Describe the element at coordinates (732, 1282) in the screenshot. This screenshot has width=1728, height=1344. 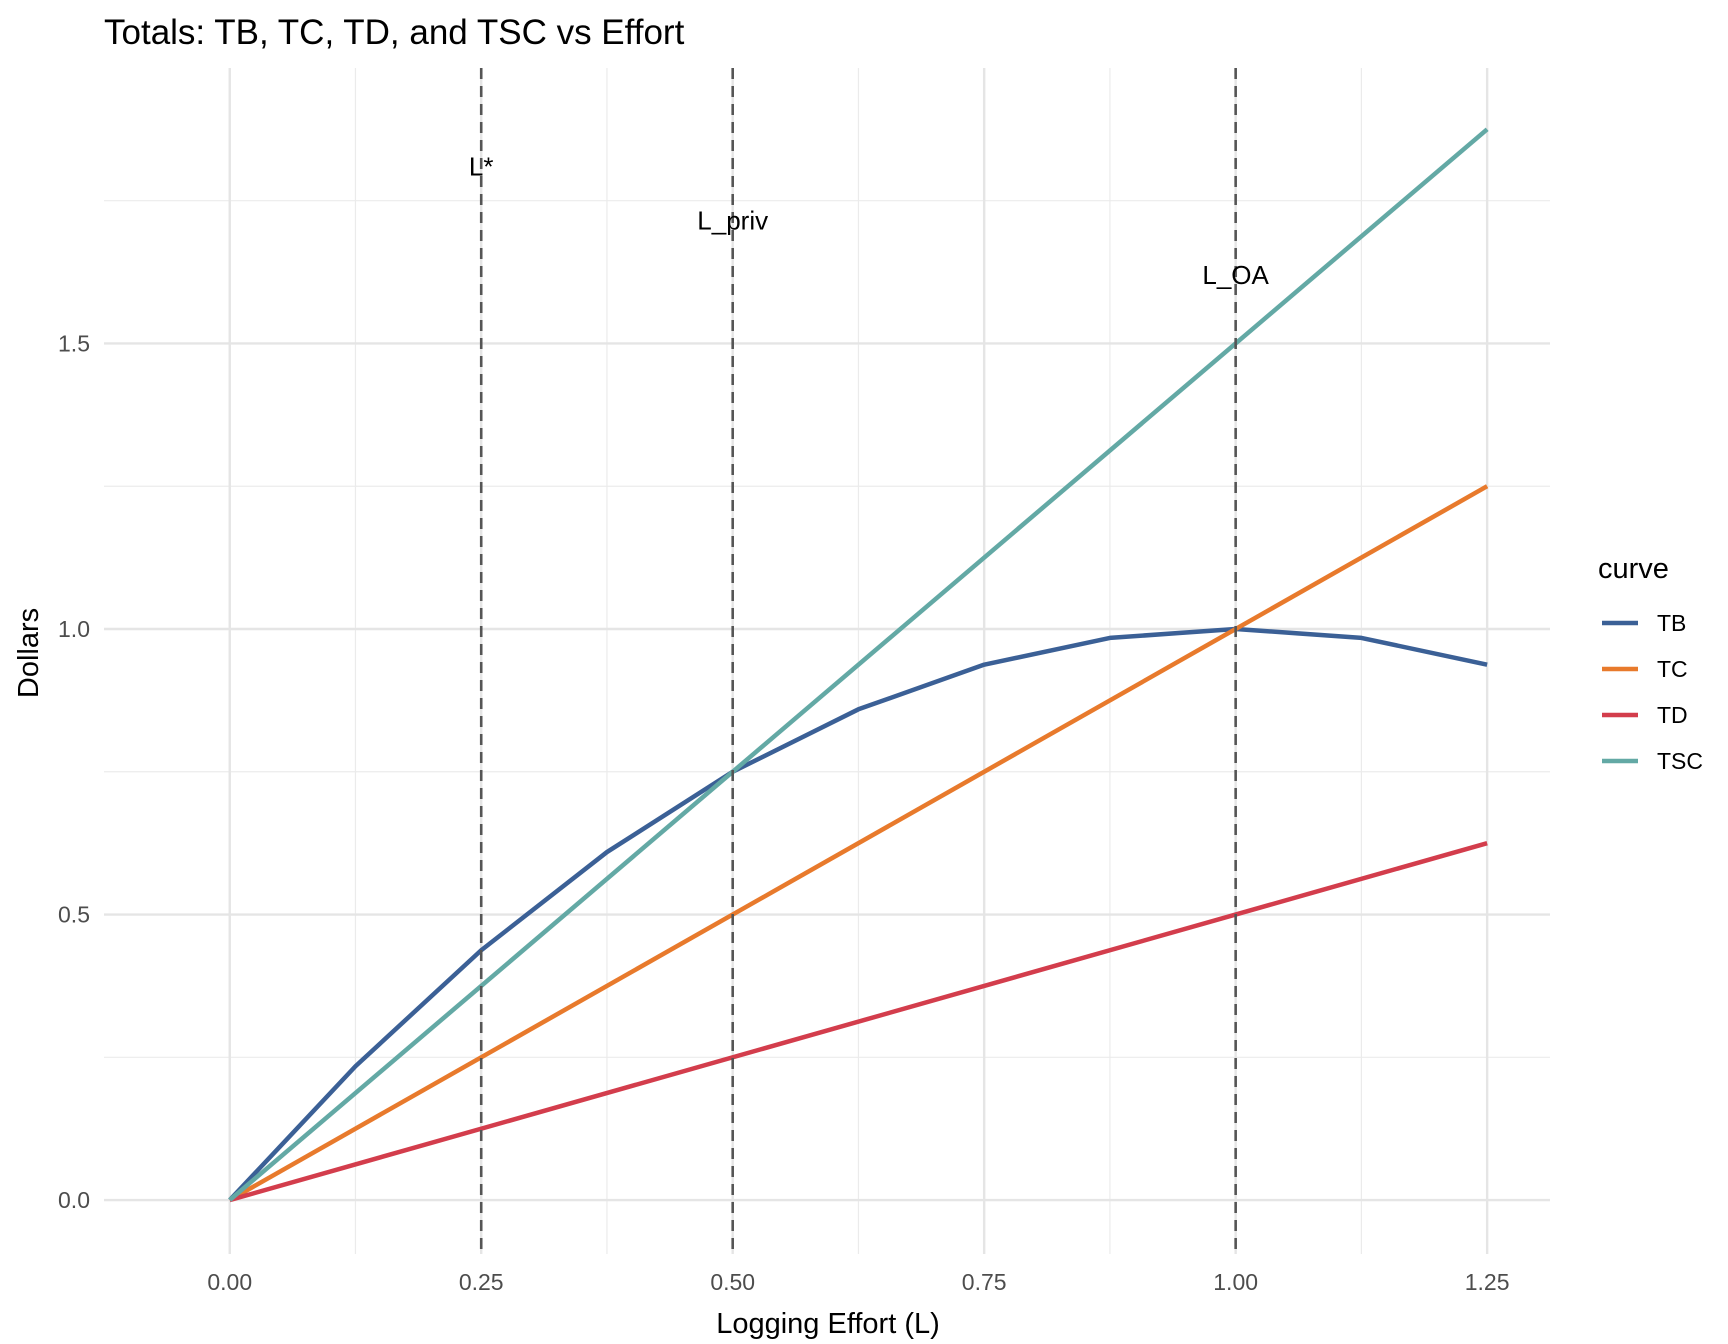
I see `x-tick-label: 0.50` at that location.